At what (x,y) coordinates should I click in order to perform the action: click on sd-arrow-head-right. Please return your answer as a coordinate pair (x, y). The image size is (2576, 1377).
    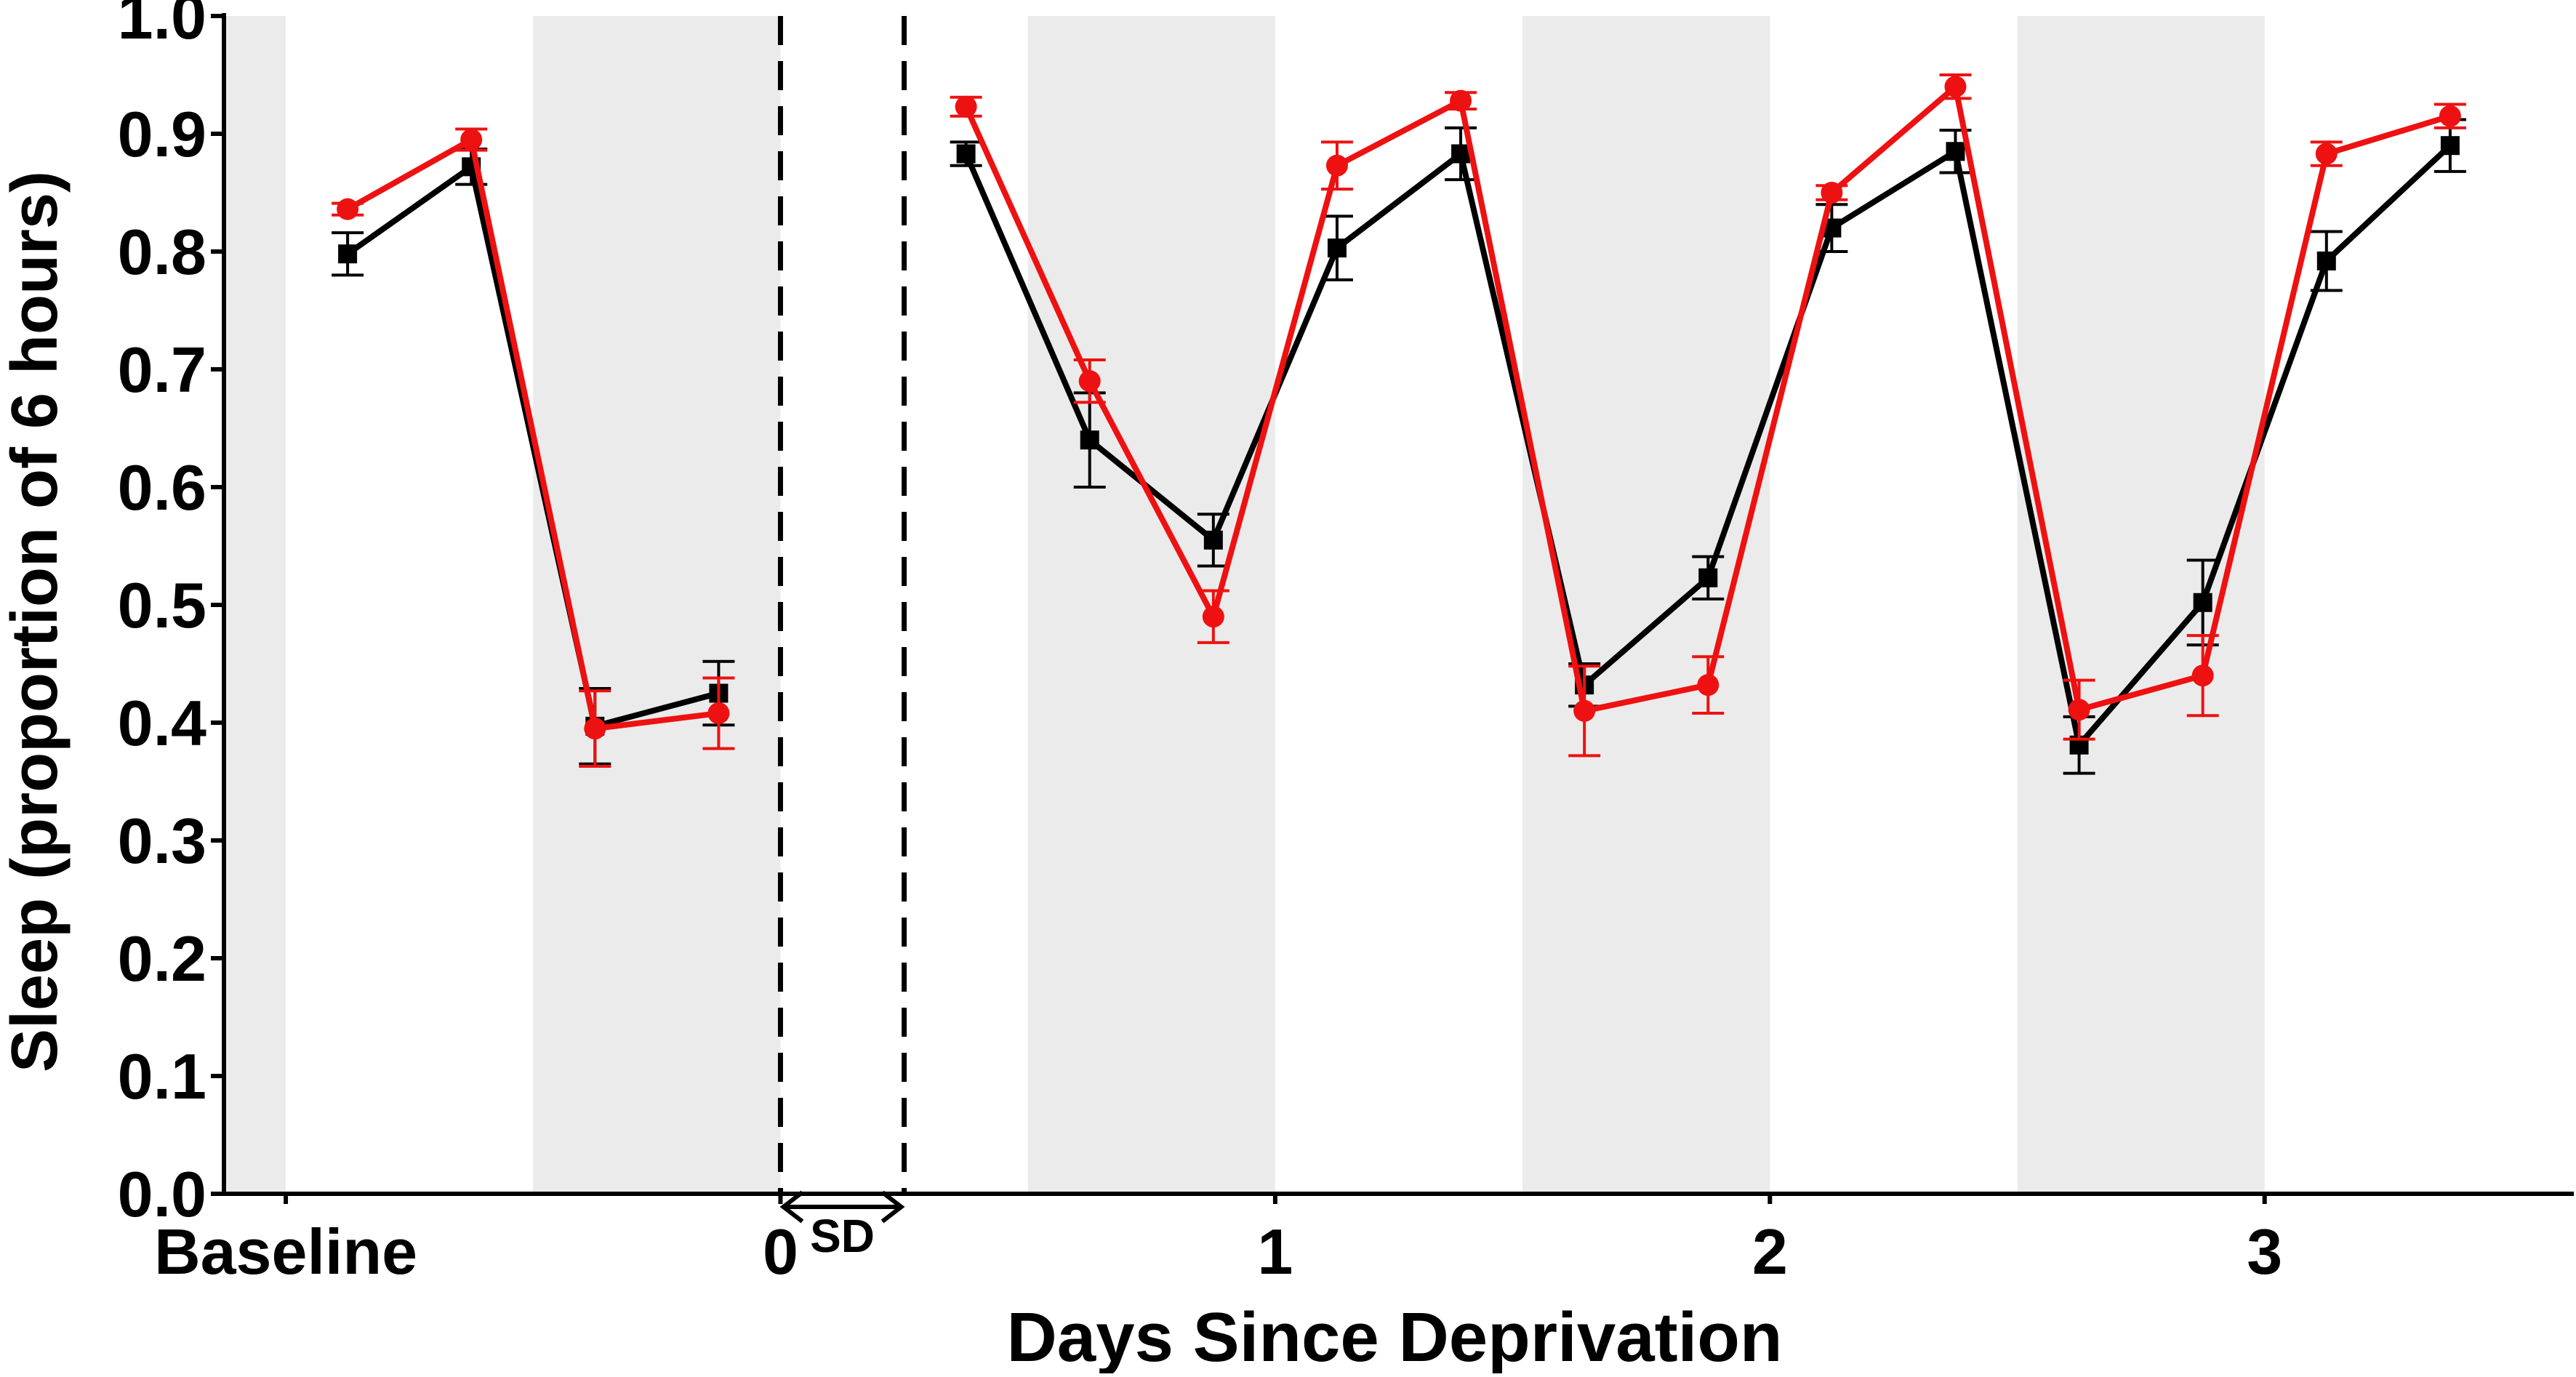
    Looking at the image, I should click on (893, 1207).